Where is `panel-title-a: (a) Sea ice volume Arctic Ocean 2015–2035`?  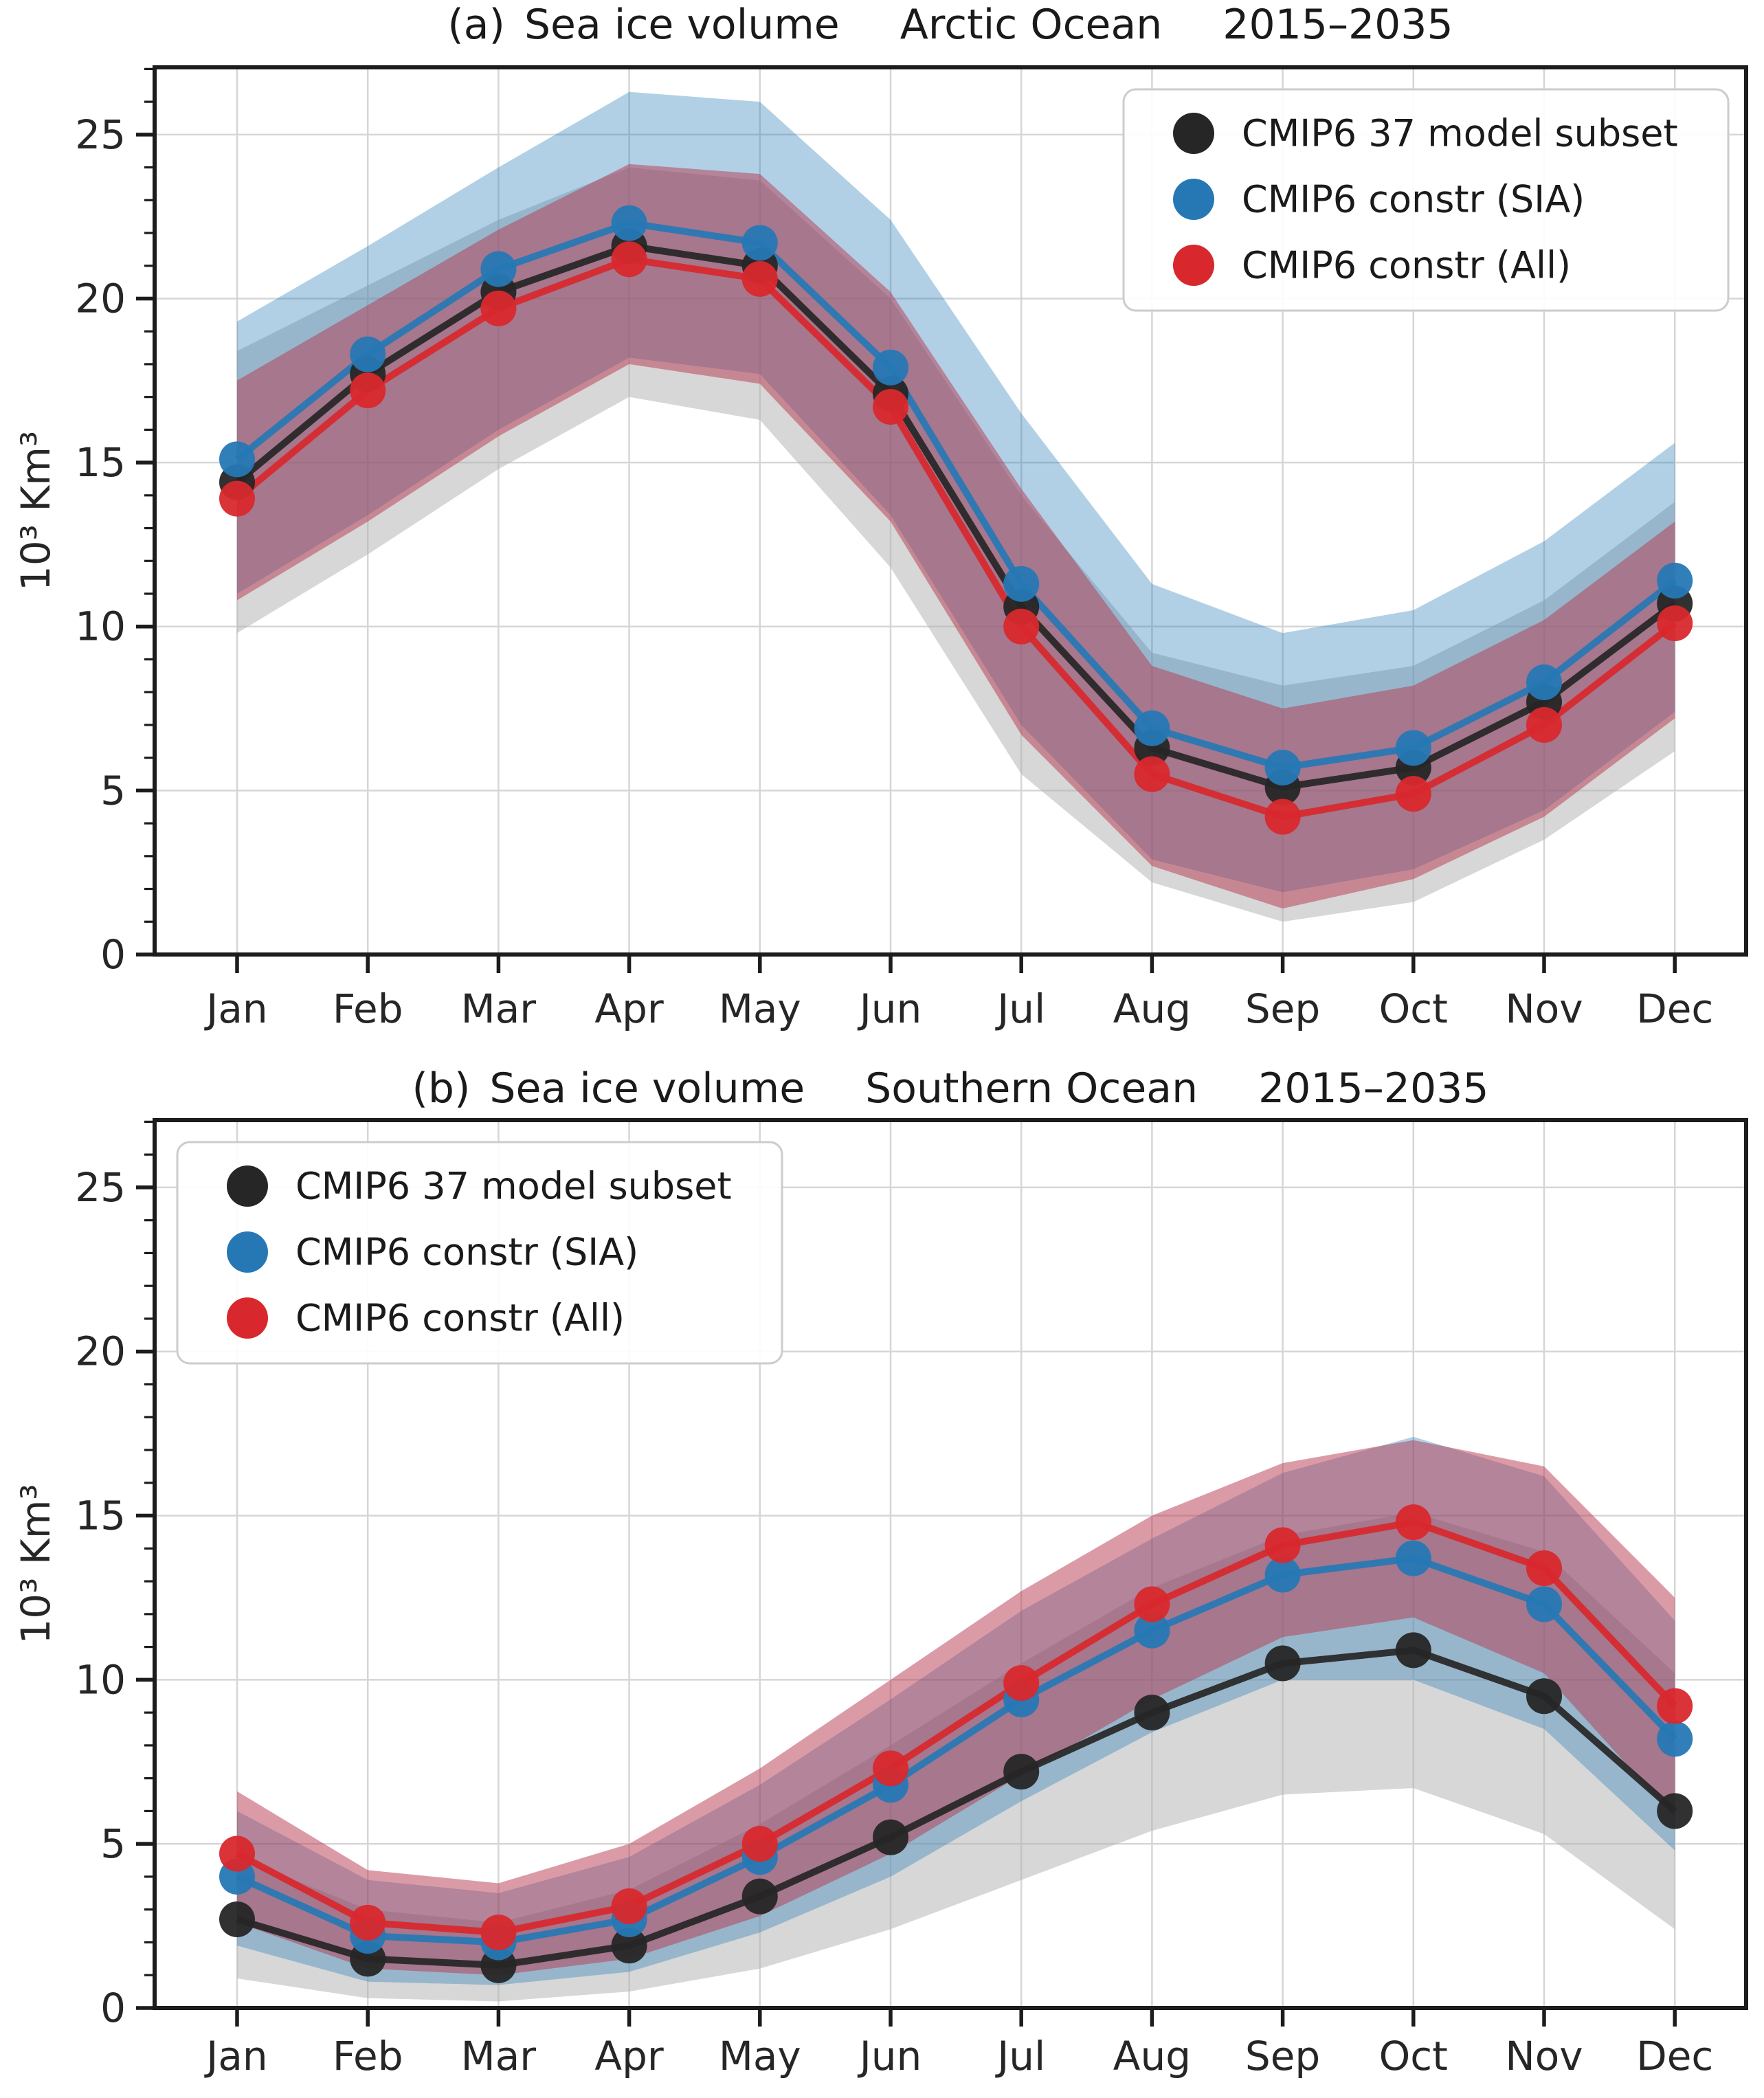 panel-title-a: (a) Sea ice volume Arctic Ocean 2015–2035 is located at coordinates (950, 25).